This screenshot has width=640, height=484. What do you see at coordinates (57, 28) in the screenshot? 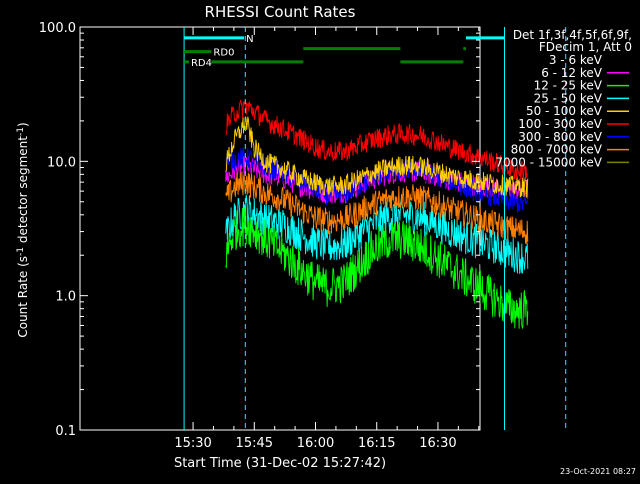
I see `y-tick-label: 100.0` at bounding box center [57, 28].